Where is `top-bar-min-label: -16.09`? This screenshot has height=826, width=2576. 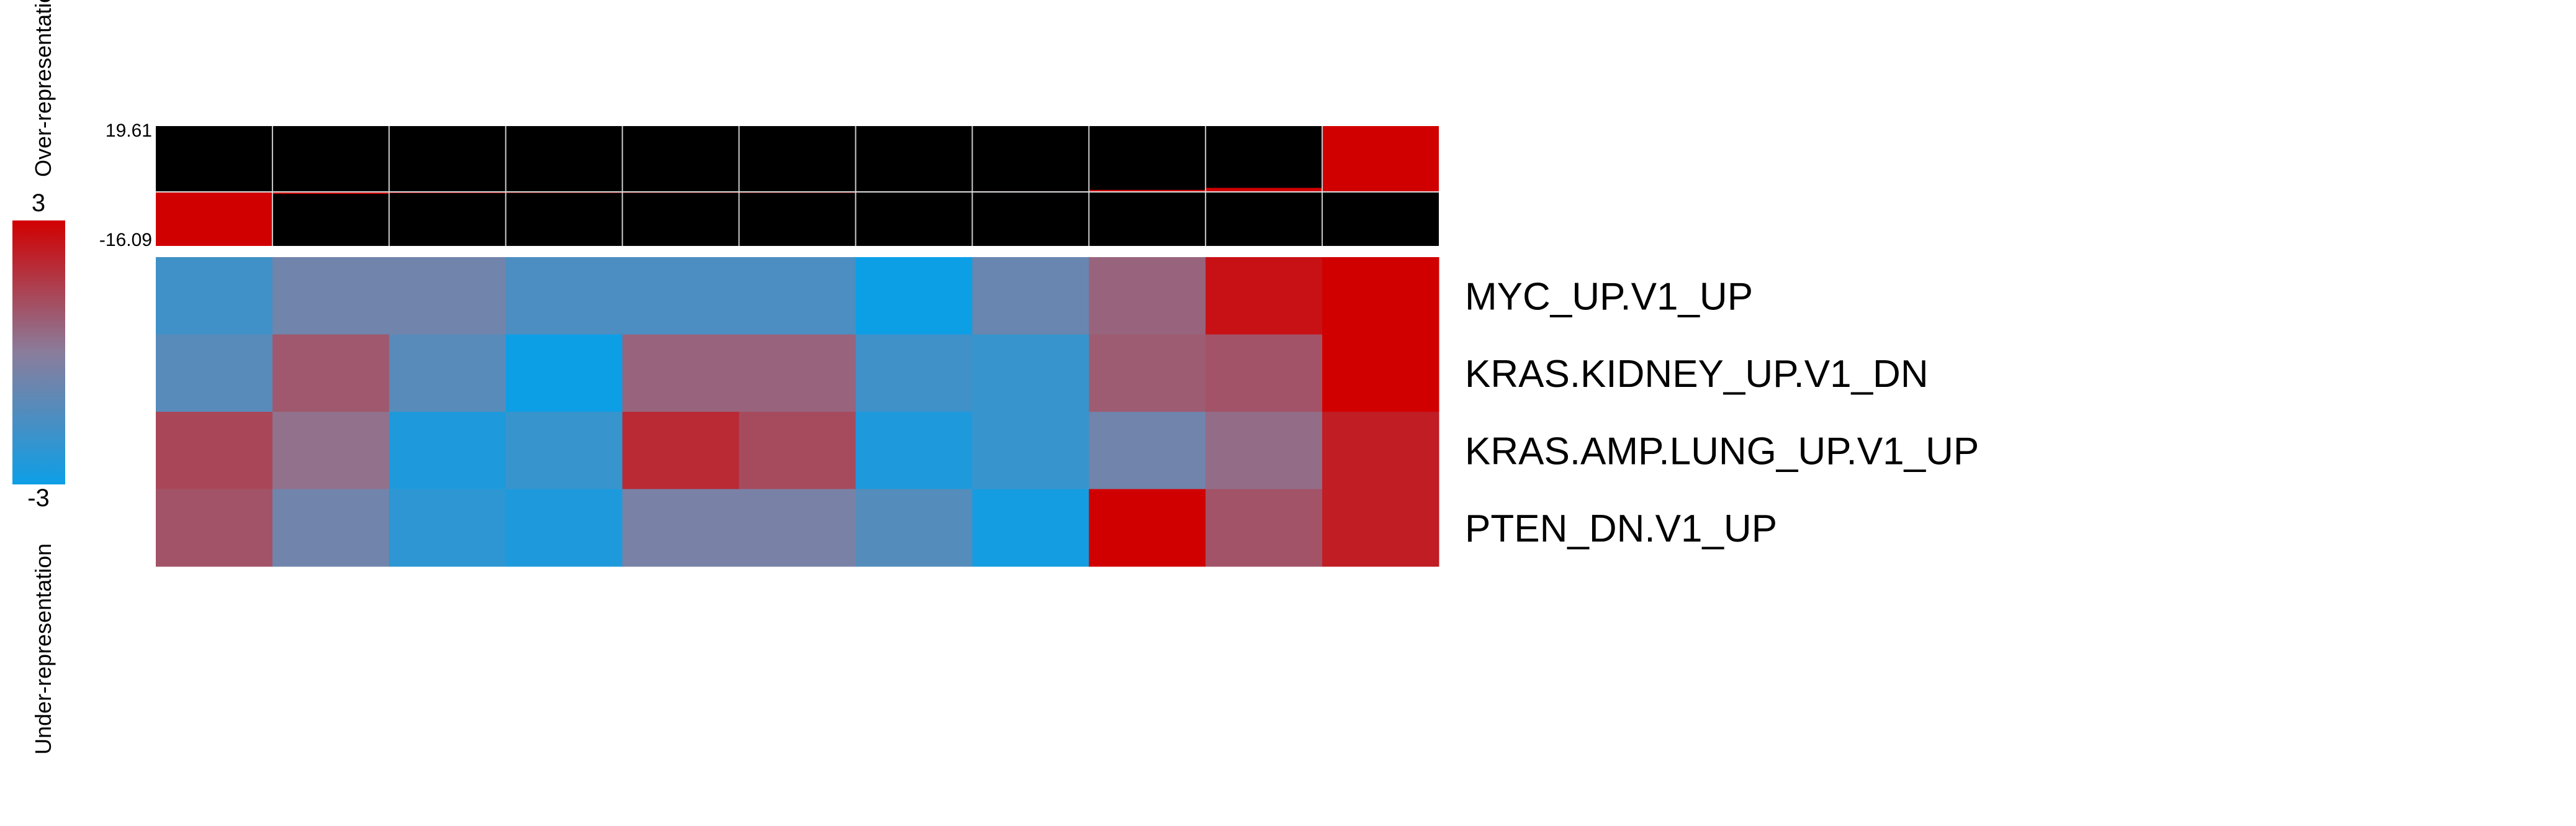
top-bar-min-label: -16.09 is located at coordinates (125, 240).